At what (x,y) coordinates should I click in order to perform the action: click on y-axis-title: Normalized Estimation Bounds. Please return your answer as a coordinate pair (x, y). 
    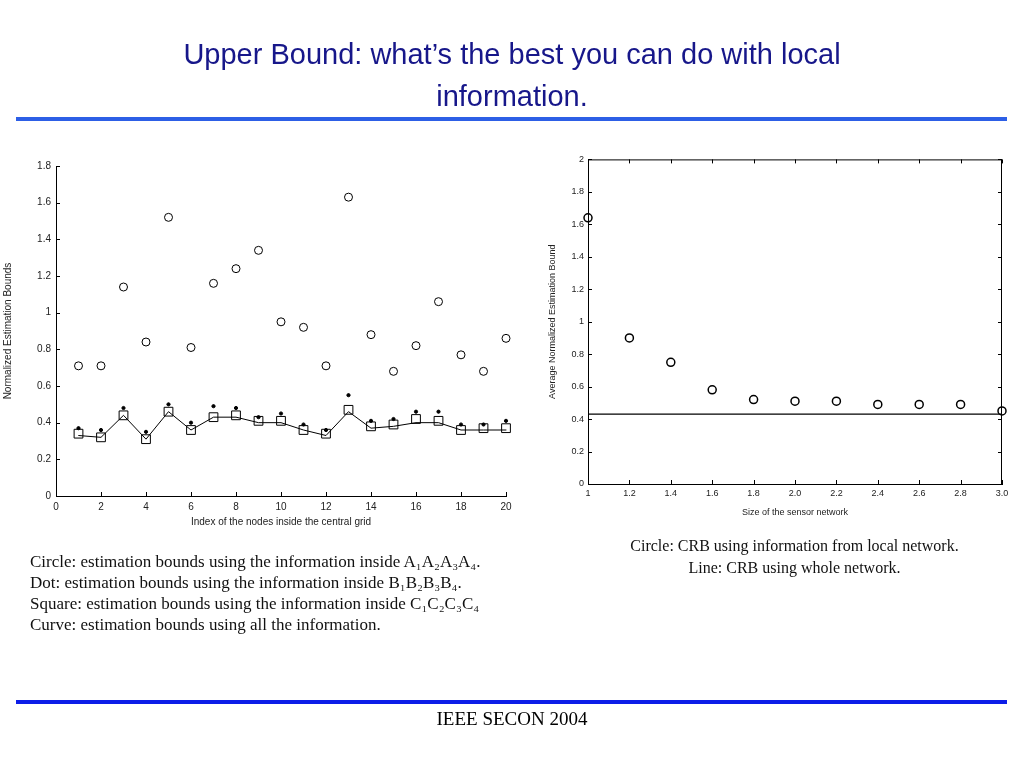
    Looking at the image, I should click on (7, 331).